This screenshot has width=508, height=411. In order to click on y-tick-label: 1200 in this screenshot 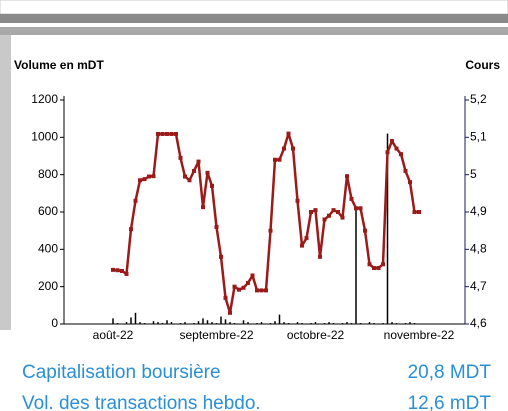, I will do `click(44, 99)`.